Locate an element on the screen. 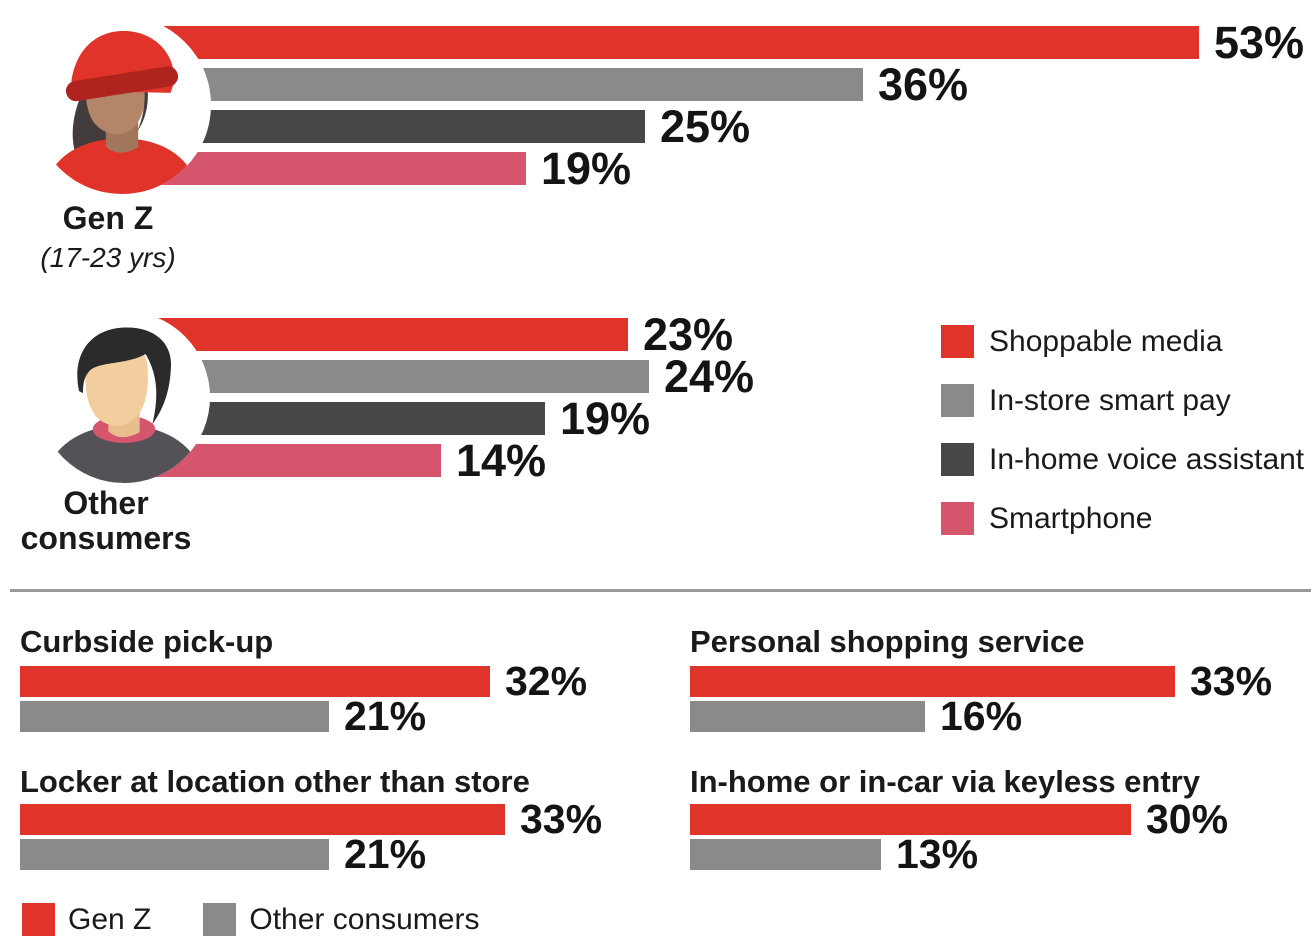 The width and height of the screenshot is (1311, 943). legend-swatch-pink is located at coordinates (957, 518).